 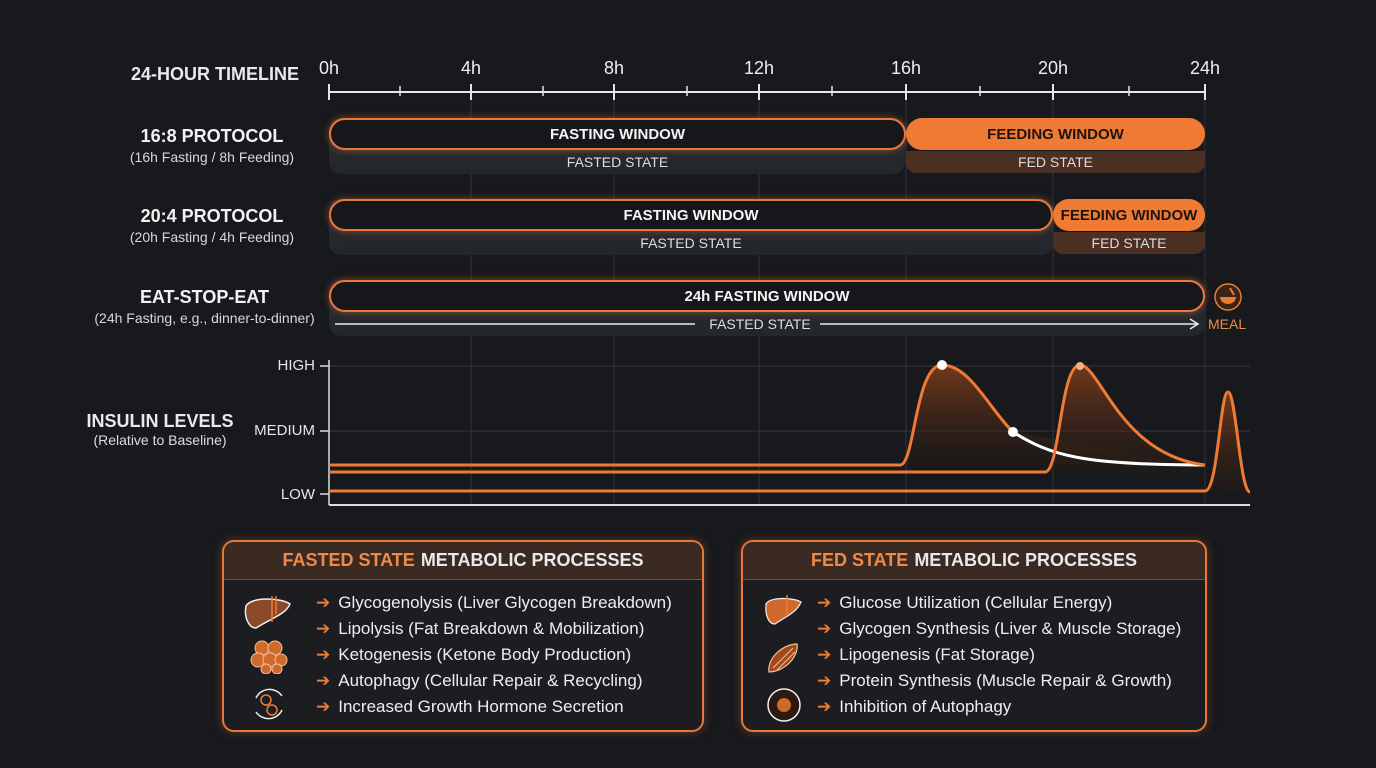 I want to click on tick-24h: 24h, so click(x=1205, y=68).